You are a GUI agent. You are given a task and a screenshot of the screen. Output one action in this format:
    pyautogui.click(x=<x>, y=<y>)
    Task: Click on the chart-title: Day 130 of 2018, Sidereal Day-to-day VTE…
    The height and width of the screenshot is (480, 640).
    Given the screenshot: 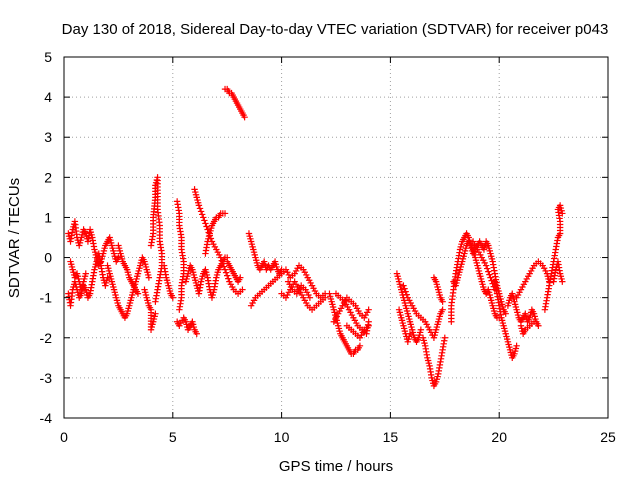 What is the action you would take?
    pyautogui.click(x=335, y=29)
    